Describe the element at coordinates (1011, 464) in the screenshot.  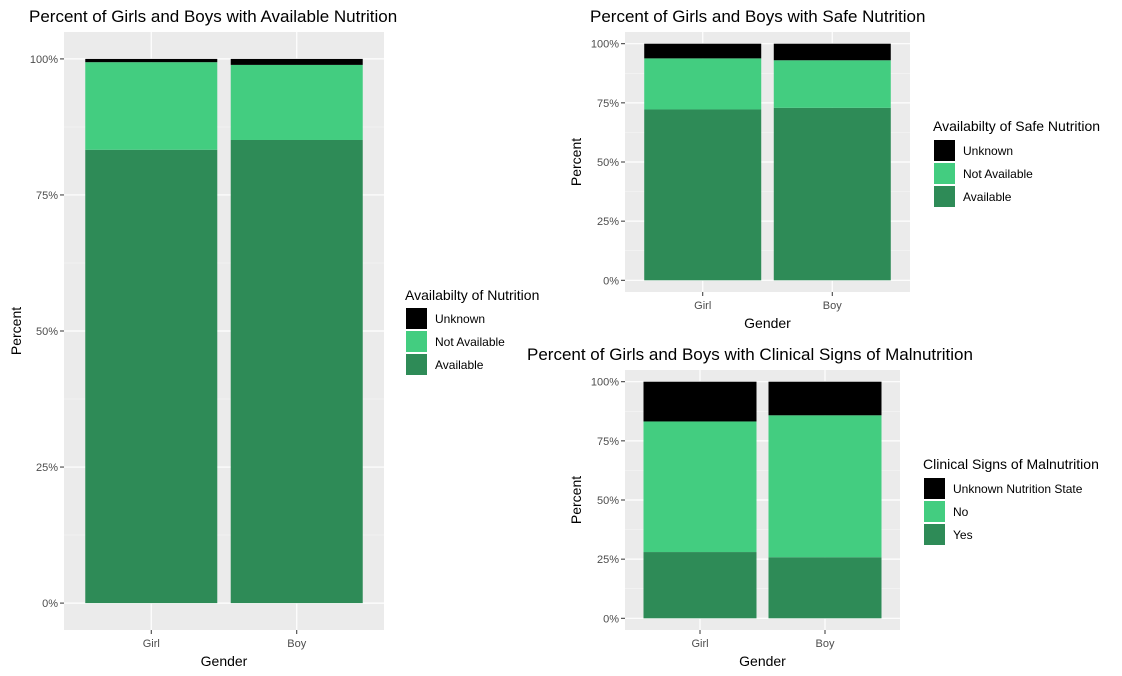
I see `legend-title: Clinical Signs of Malnutrition` at that location.